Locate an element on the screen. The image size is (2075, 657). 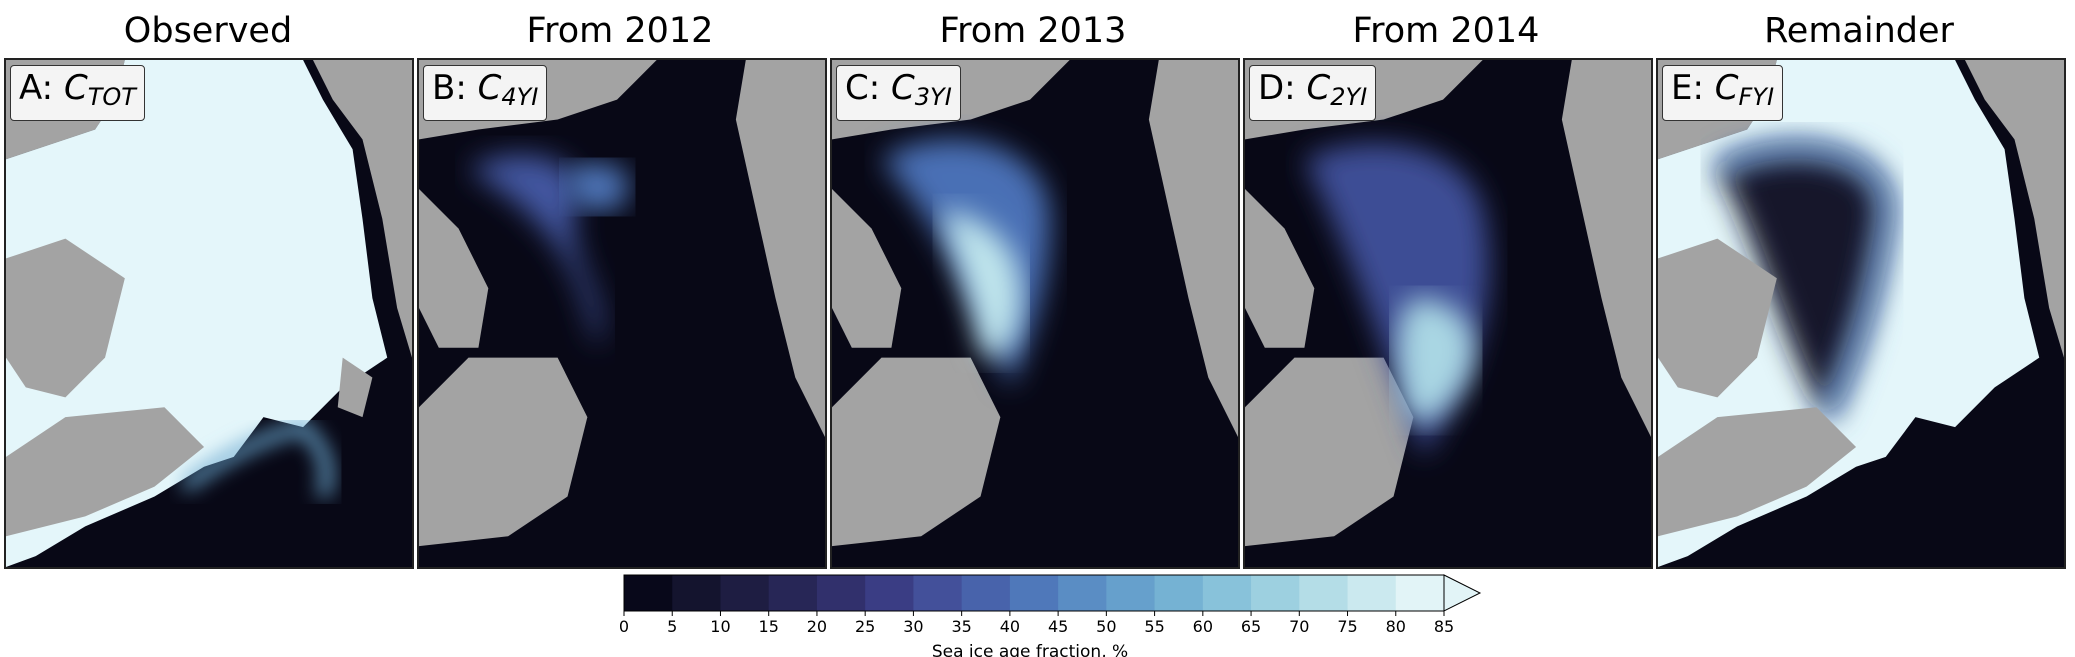
colorbar-tick-label: 65 is located at coordinates (1251, 626).